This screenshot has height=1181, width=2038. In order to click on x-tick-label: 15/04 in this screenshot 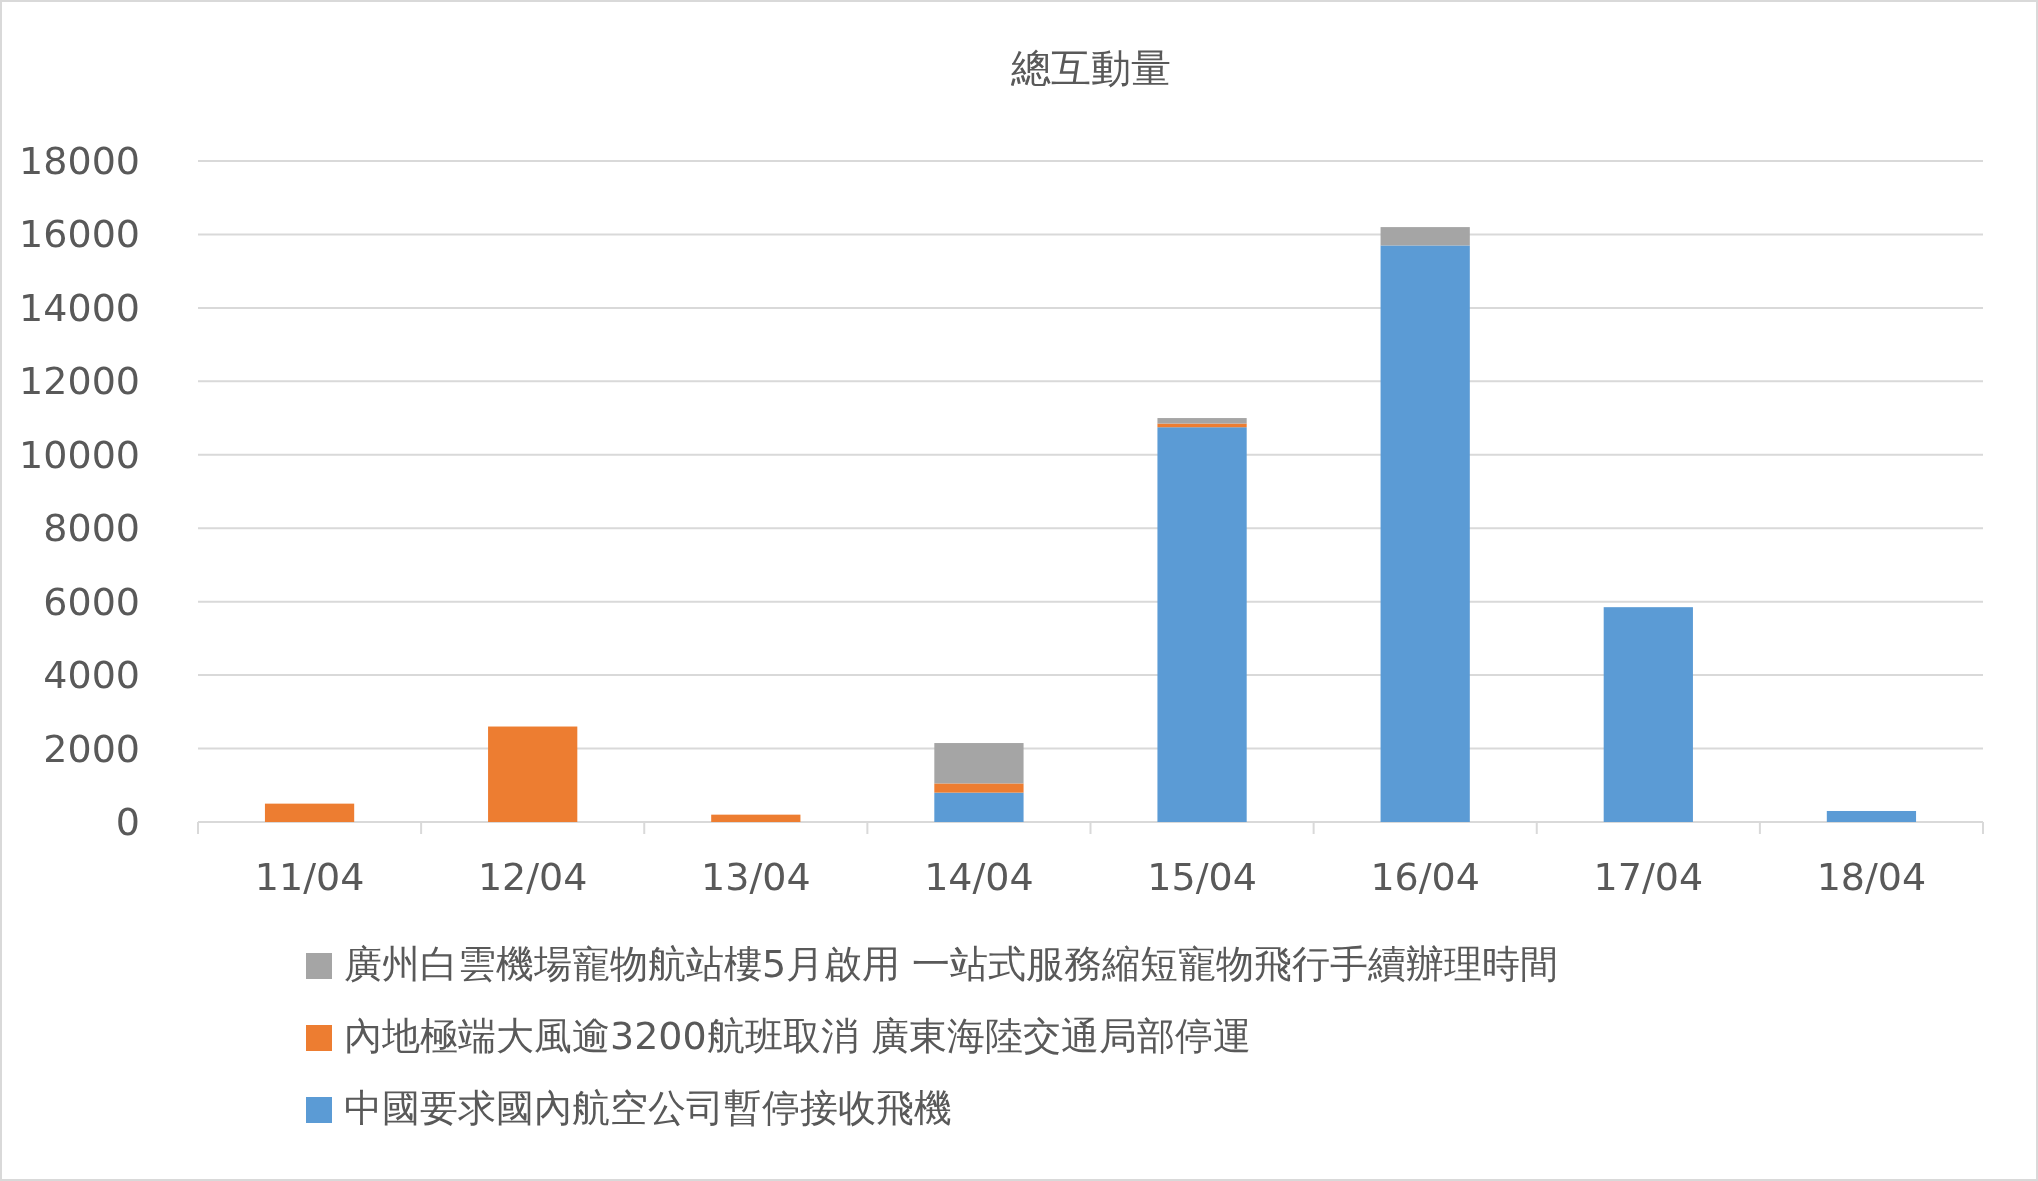, I will do `click(1202, 877)`.